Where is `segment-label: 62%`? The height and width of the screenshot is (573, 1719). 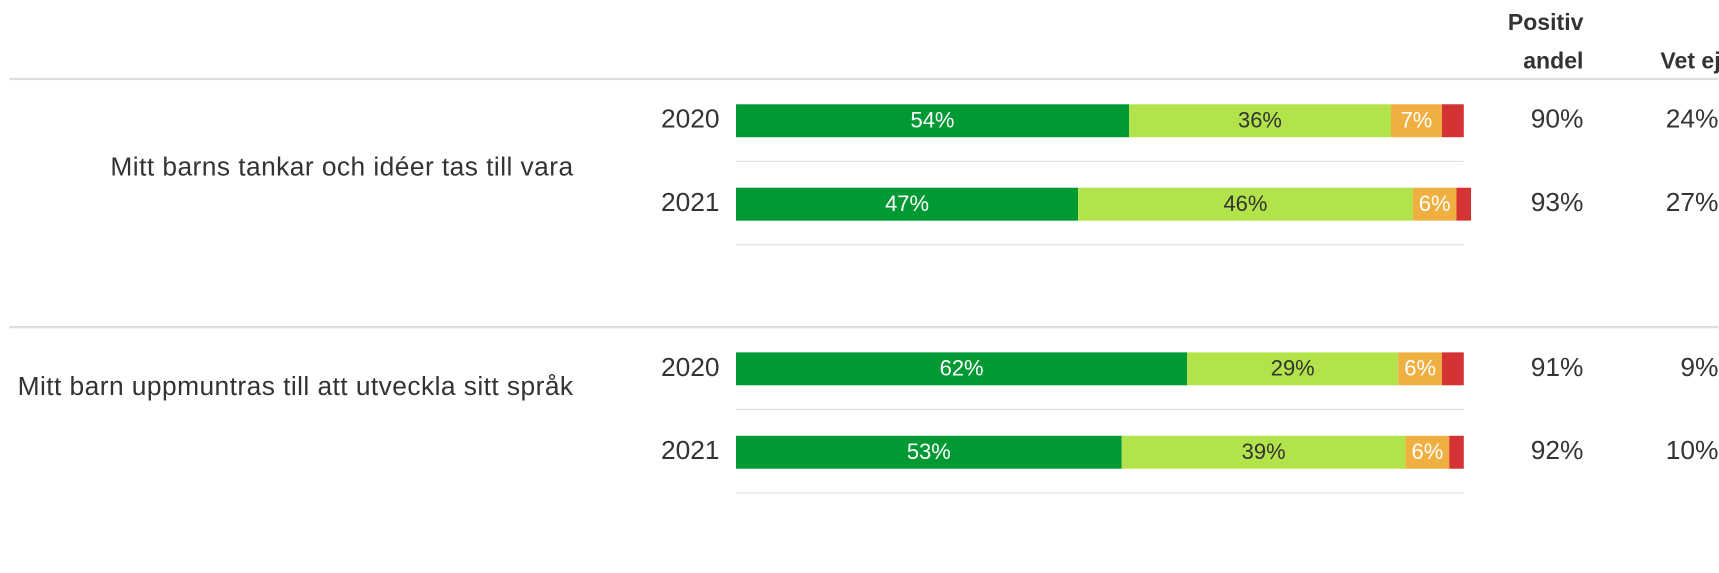
segment-label: 62% is located at coordinates (962, 368).